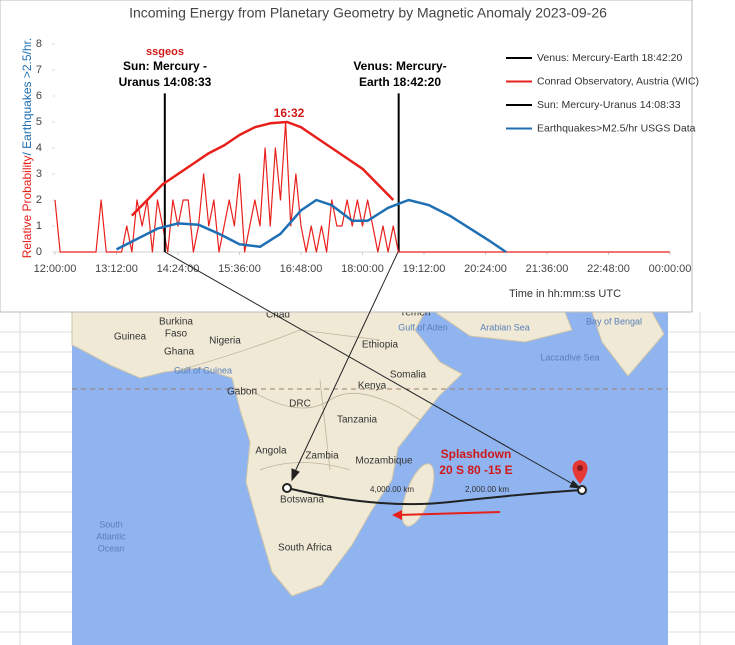 The image size is (735, 645). What do you see at coordinates (225, 341) in the screenshot?
I see `map-label: Nigeria` at bounding box center [225, 341].